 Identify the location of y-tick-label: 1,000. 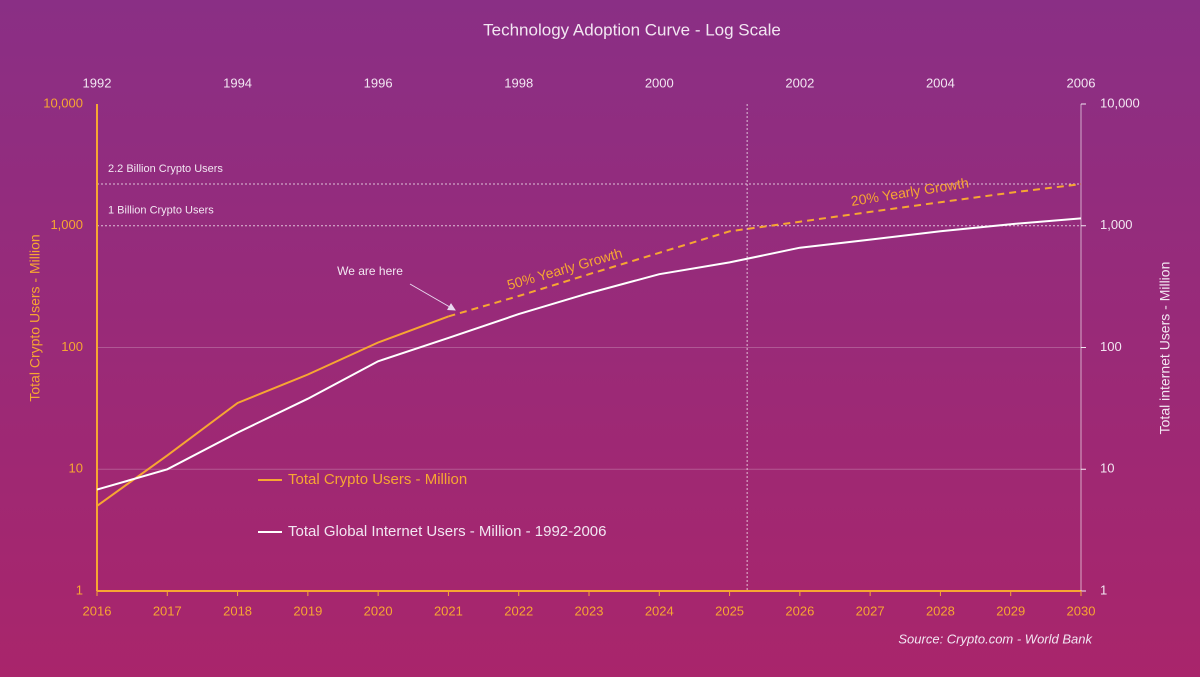
(66, 224).